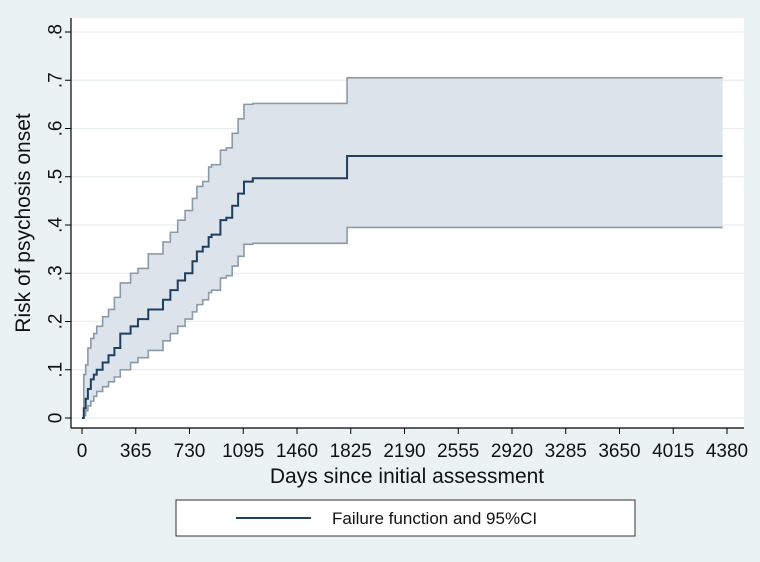  Describe the element at coordinates (23, 223) in the screenshot. I see `y-axis-title: Risk of psychosis onset` at that location.